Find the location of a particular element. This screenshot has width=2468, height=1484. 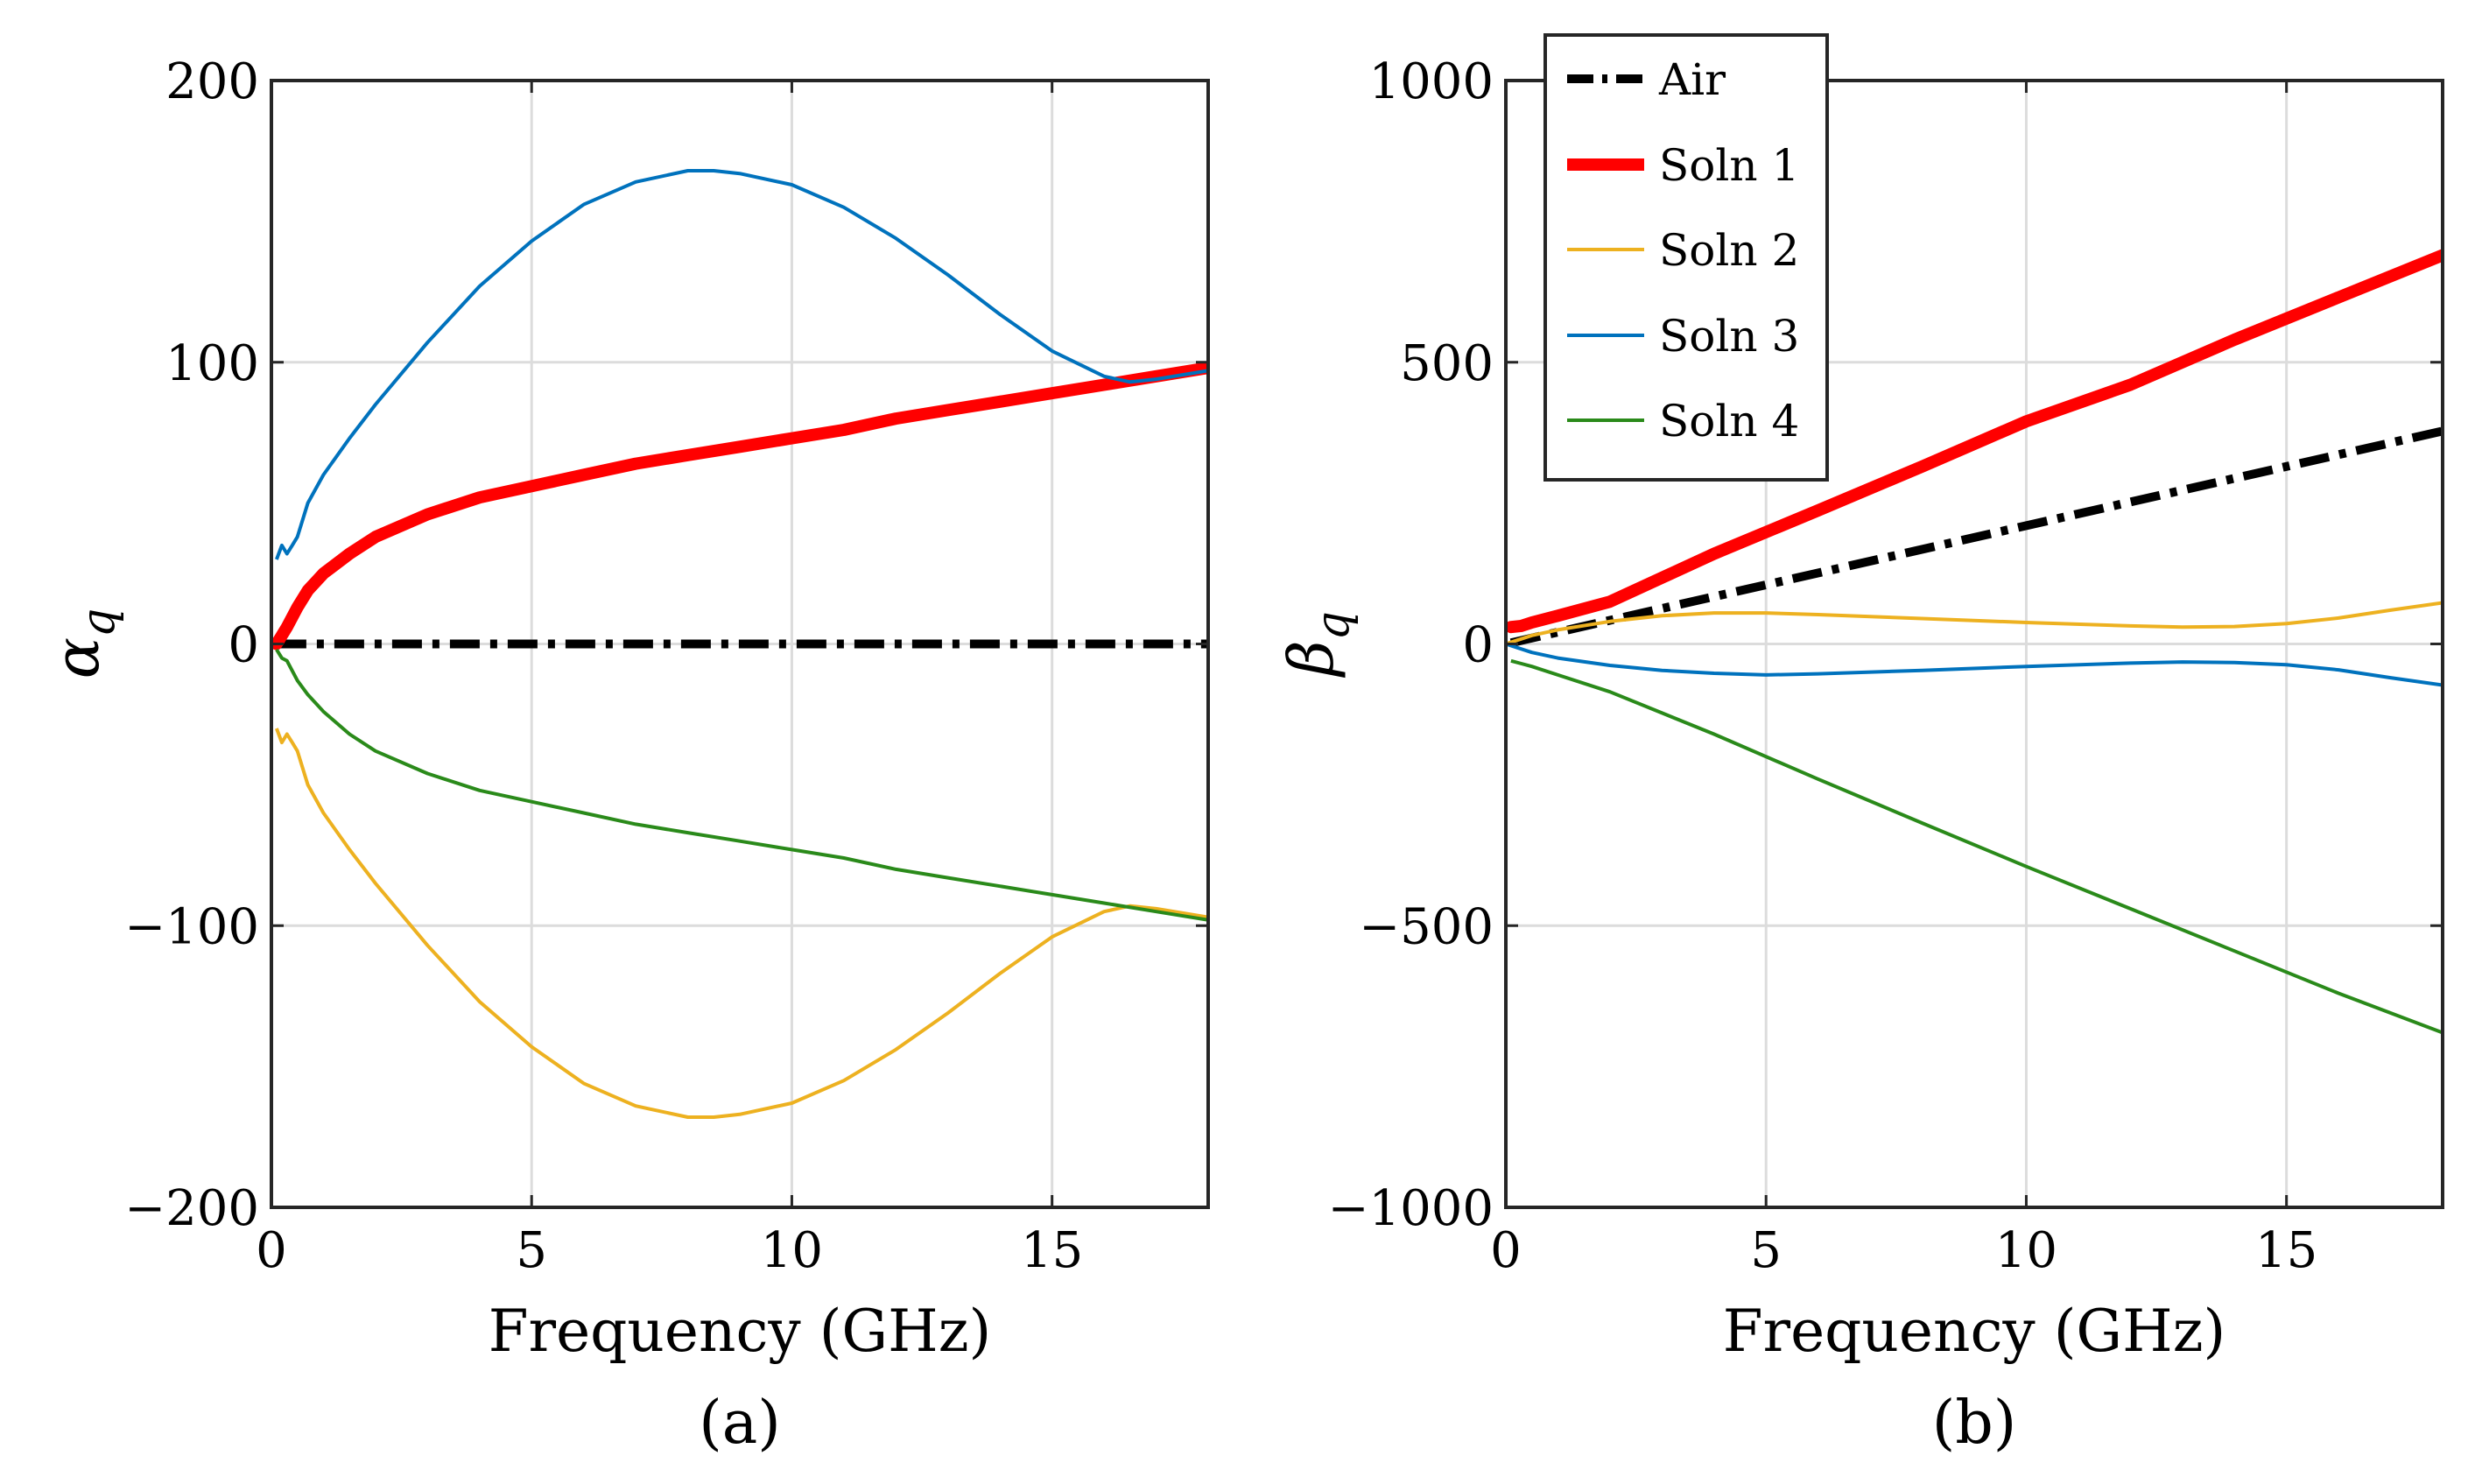

panel-a-ylabel: αq is located at coordinates (83, 643).